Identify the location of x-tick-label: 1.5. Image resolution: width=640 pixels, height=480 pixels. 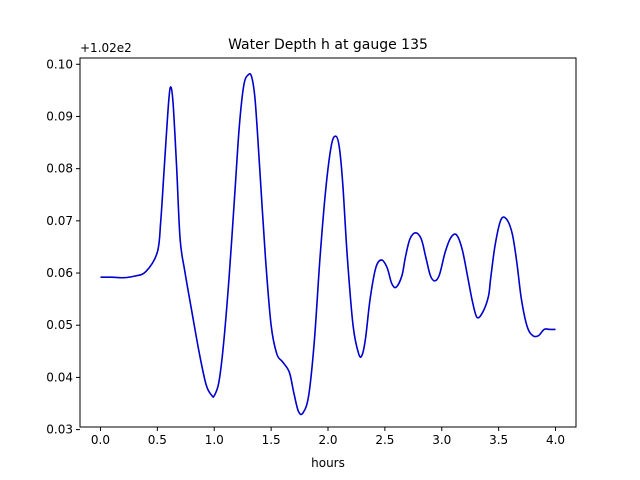
(271, 440).